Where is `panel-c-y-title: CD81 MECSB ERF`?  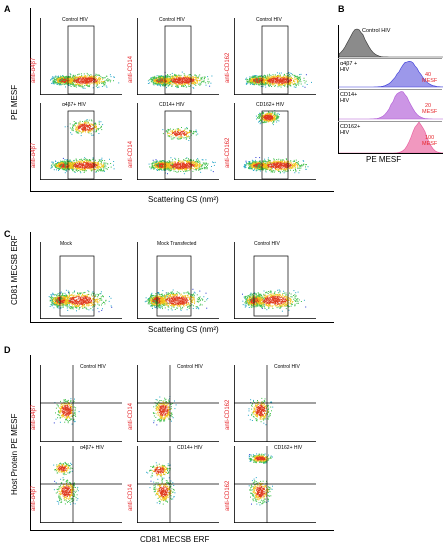 panel-c-y-title: CD81 MECSB ERF is located at coordinates (14, 270).